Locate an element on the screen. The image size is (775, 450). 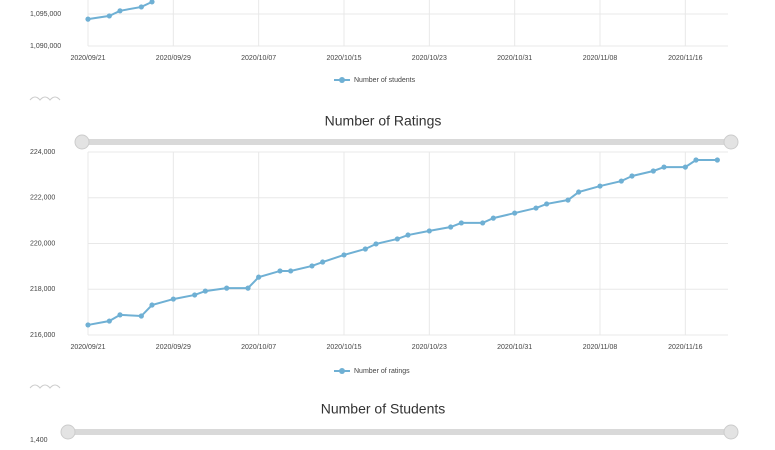
y-tick-label: 1,090,000 is located at coordinates (45, 46).